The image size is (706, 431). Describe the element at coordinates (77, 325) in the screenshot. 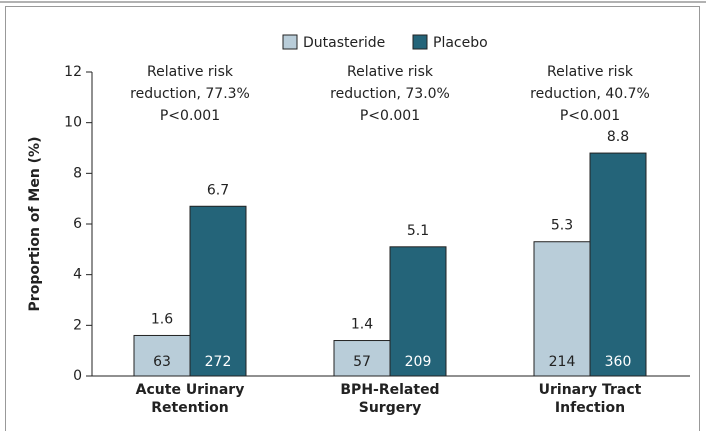

I see `y-tick-label: 2` at that location.